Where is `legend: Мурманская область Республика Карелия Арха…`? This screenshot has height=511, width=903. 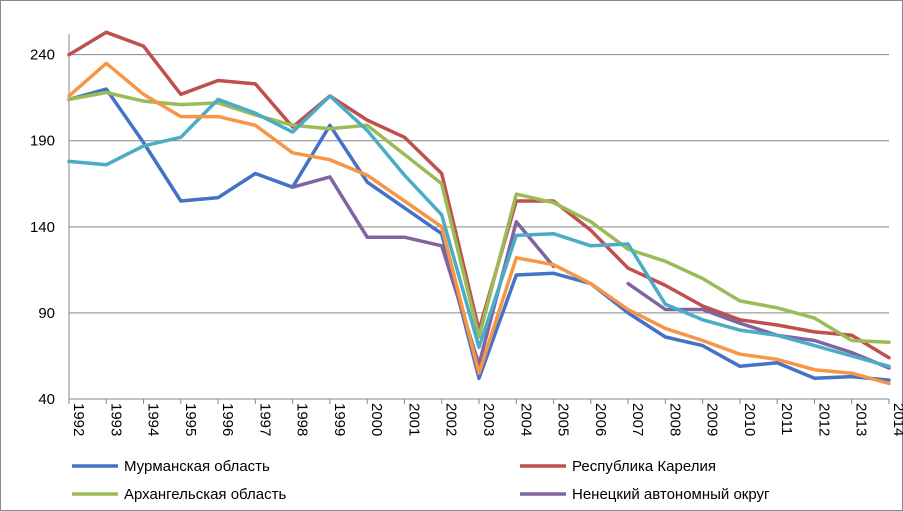
legend: Мурманская область Республика Карелия Арха… is located at coordinates (421, 480).